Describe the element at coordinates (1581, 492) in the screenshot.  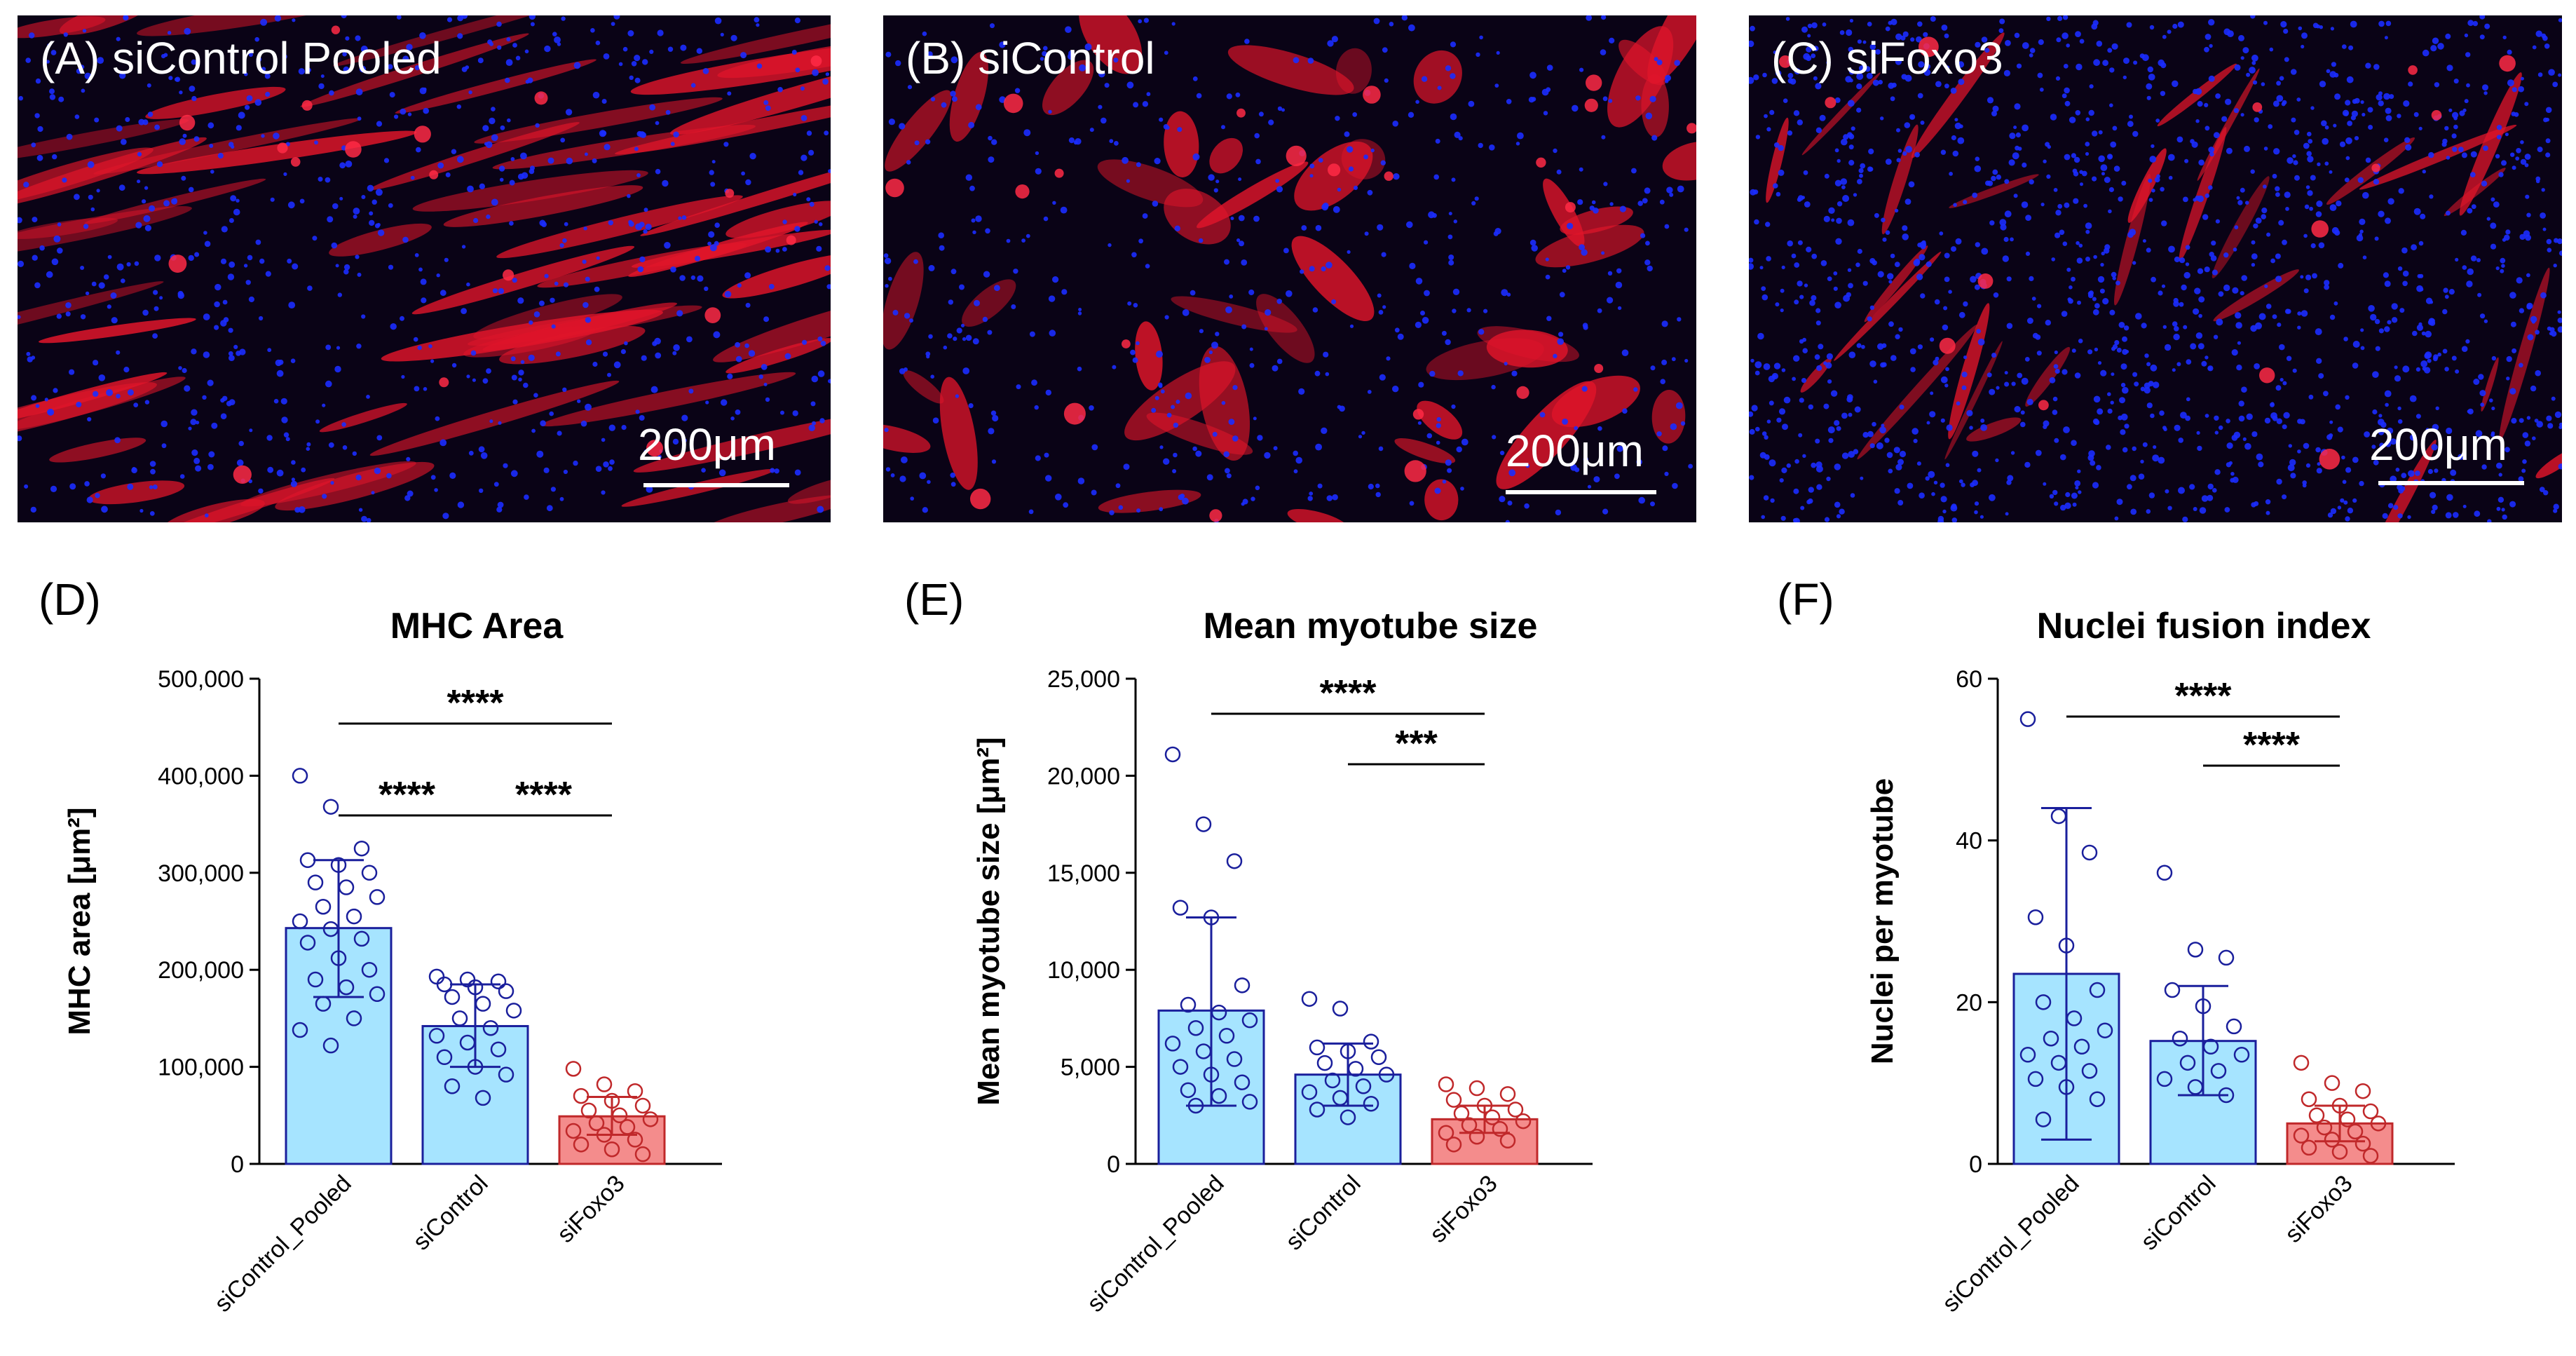
I see `scale-bar-b` at that location.